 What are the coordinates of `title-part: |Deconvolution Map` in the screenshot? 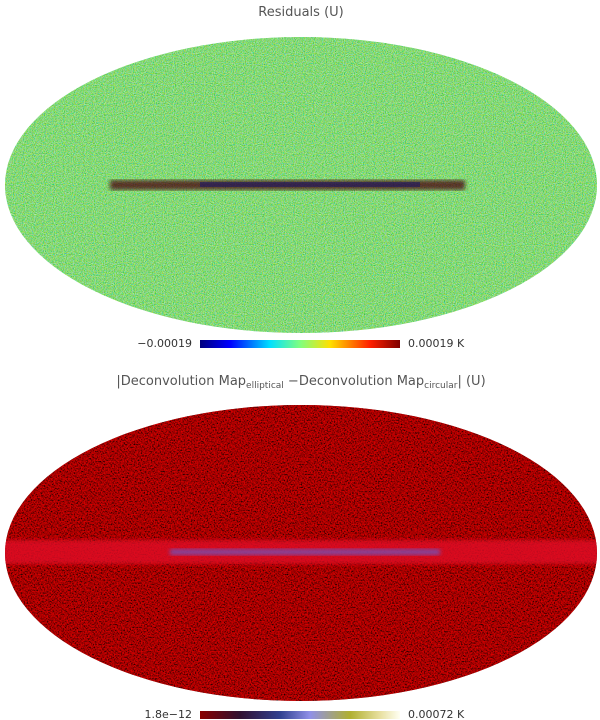 It's located at (181, 381).